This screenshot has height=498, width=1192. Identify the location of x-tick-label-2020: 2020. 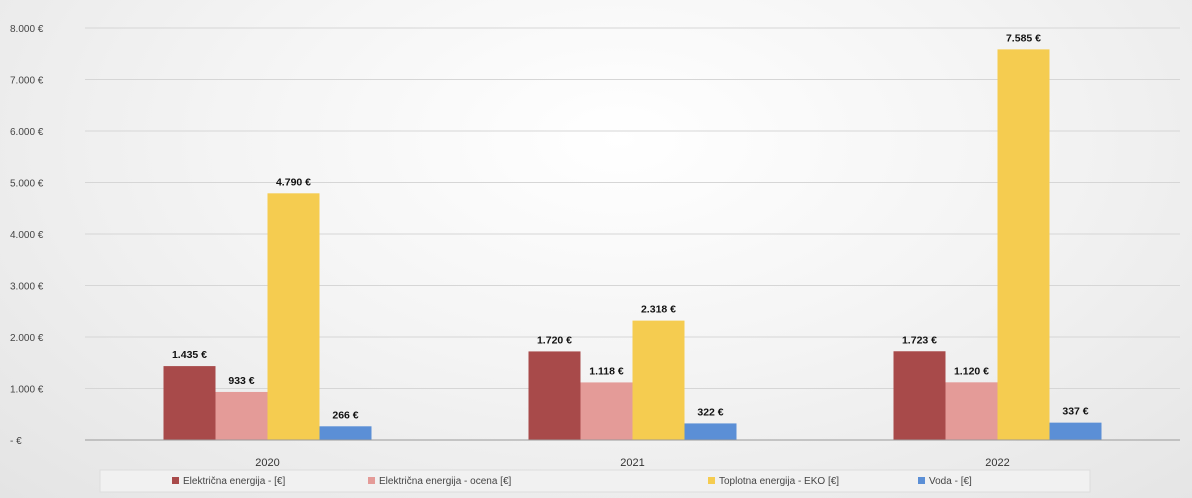
(267, 463).